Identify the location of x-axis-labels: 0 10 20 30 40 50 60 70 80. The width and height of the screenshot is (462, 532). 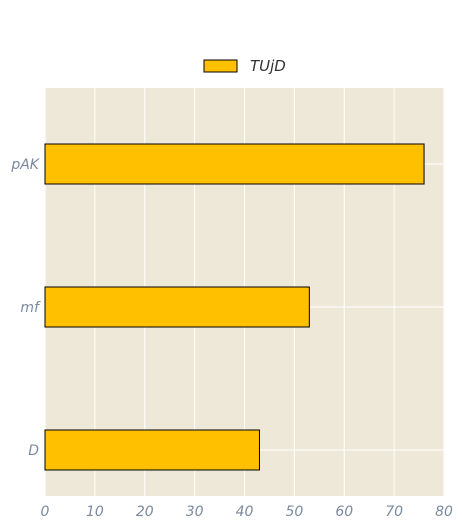
(247, 512).